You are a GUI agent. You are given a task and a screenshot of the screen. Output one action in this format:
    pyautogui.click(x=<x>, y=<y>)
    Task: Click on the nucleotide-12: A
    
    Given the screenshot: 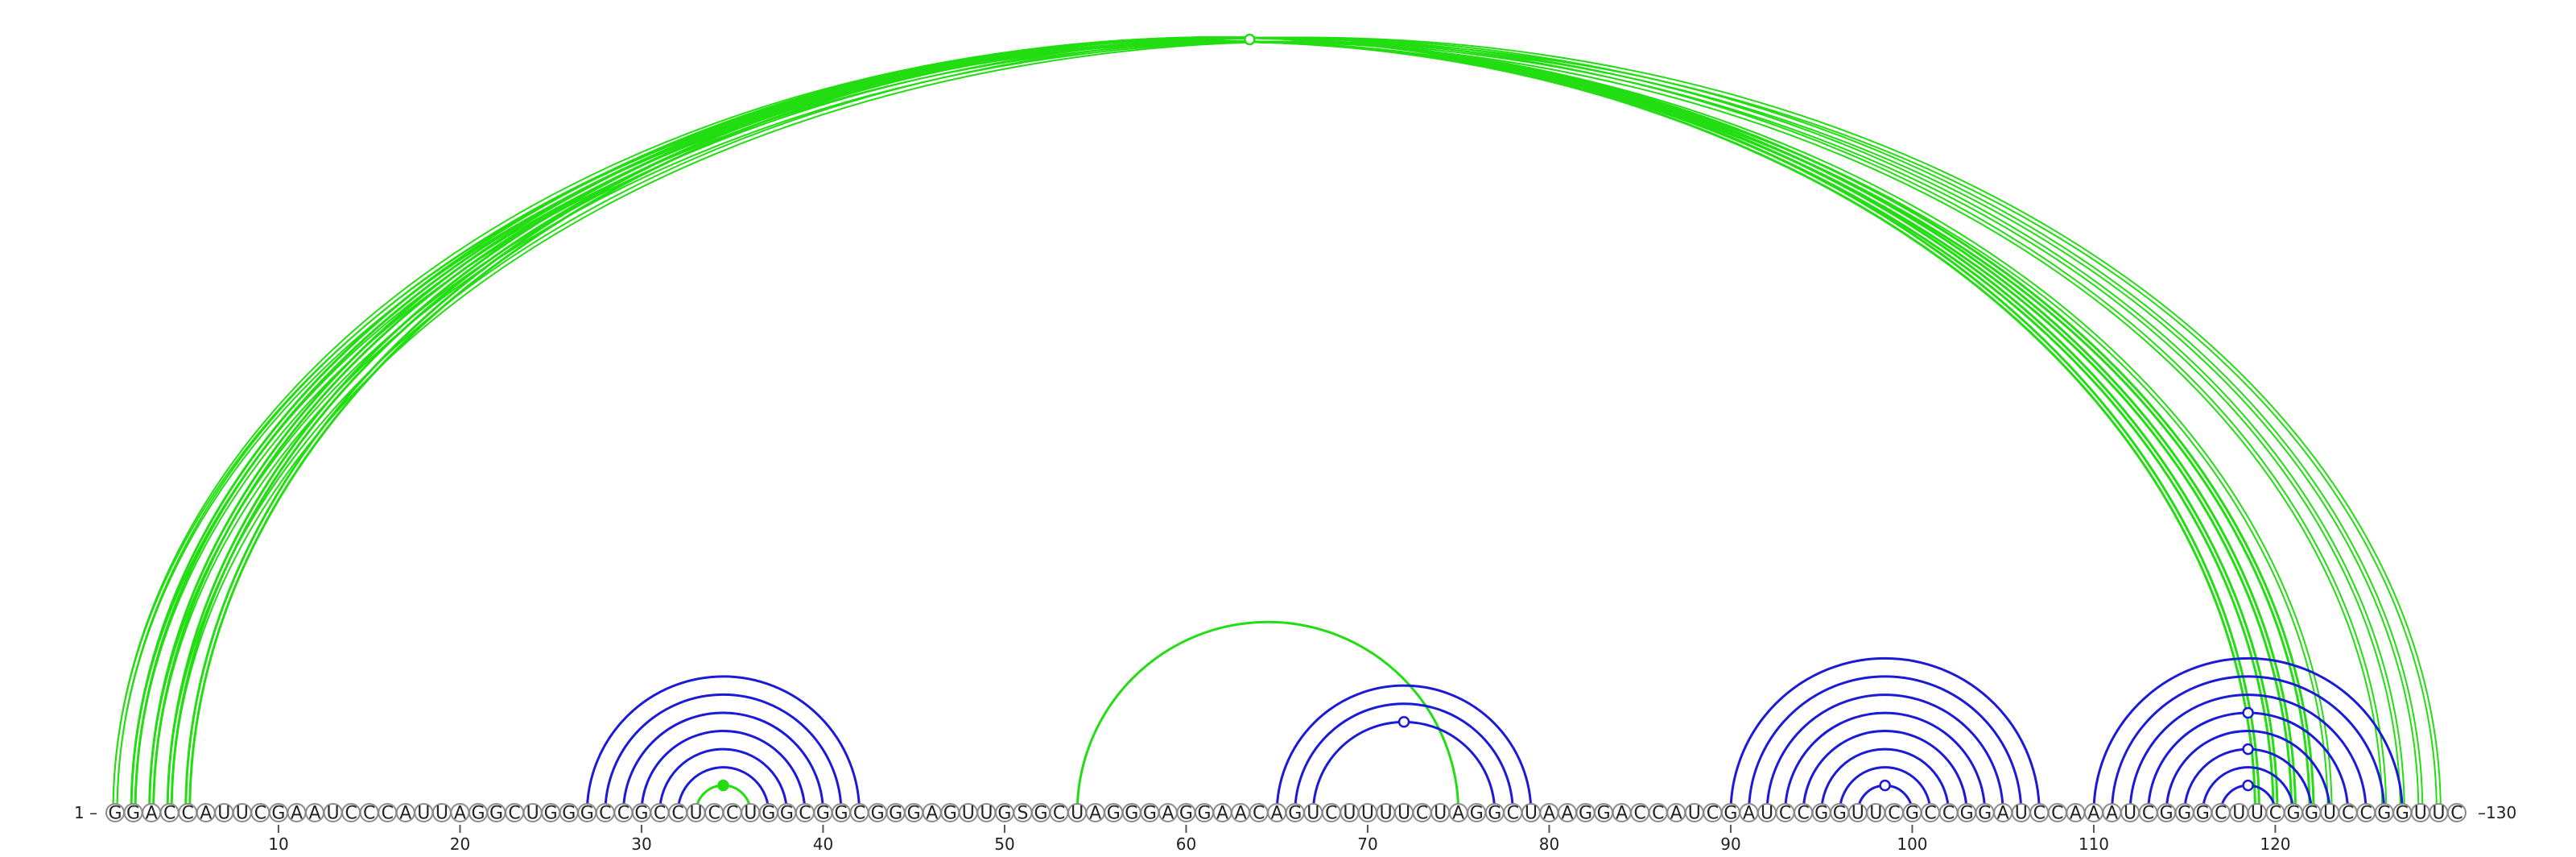 What is the action you would take?
    pyautogui.click(x=315, y=813)
    